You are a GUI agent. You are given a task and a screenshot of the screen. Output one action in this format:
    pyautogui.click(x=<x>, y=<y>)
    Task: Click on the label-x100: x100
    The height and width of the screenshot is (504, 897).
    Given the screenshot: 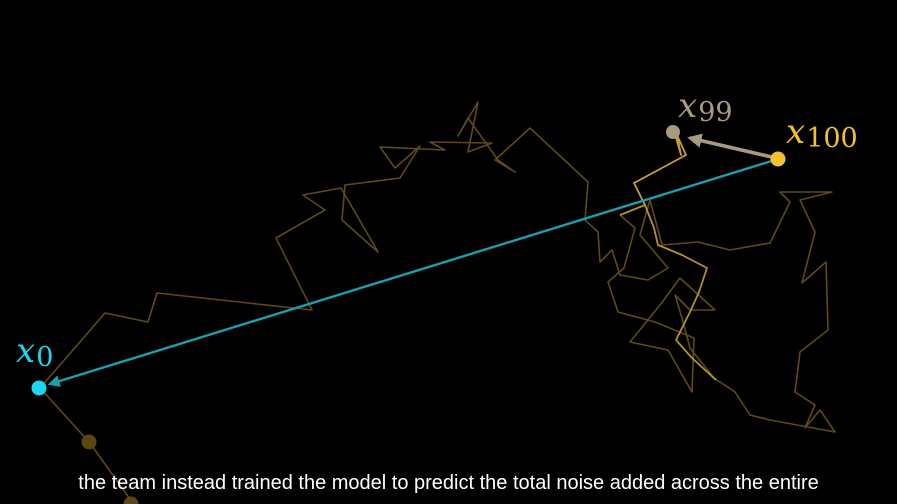 What is the action you would take?
    pyautogui.click(x=822, y=133)
    